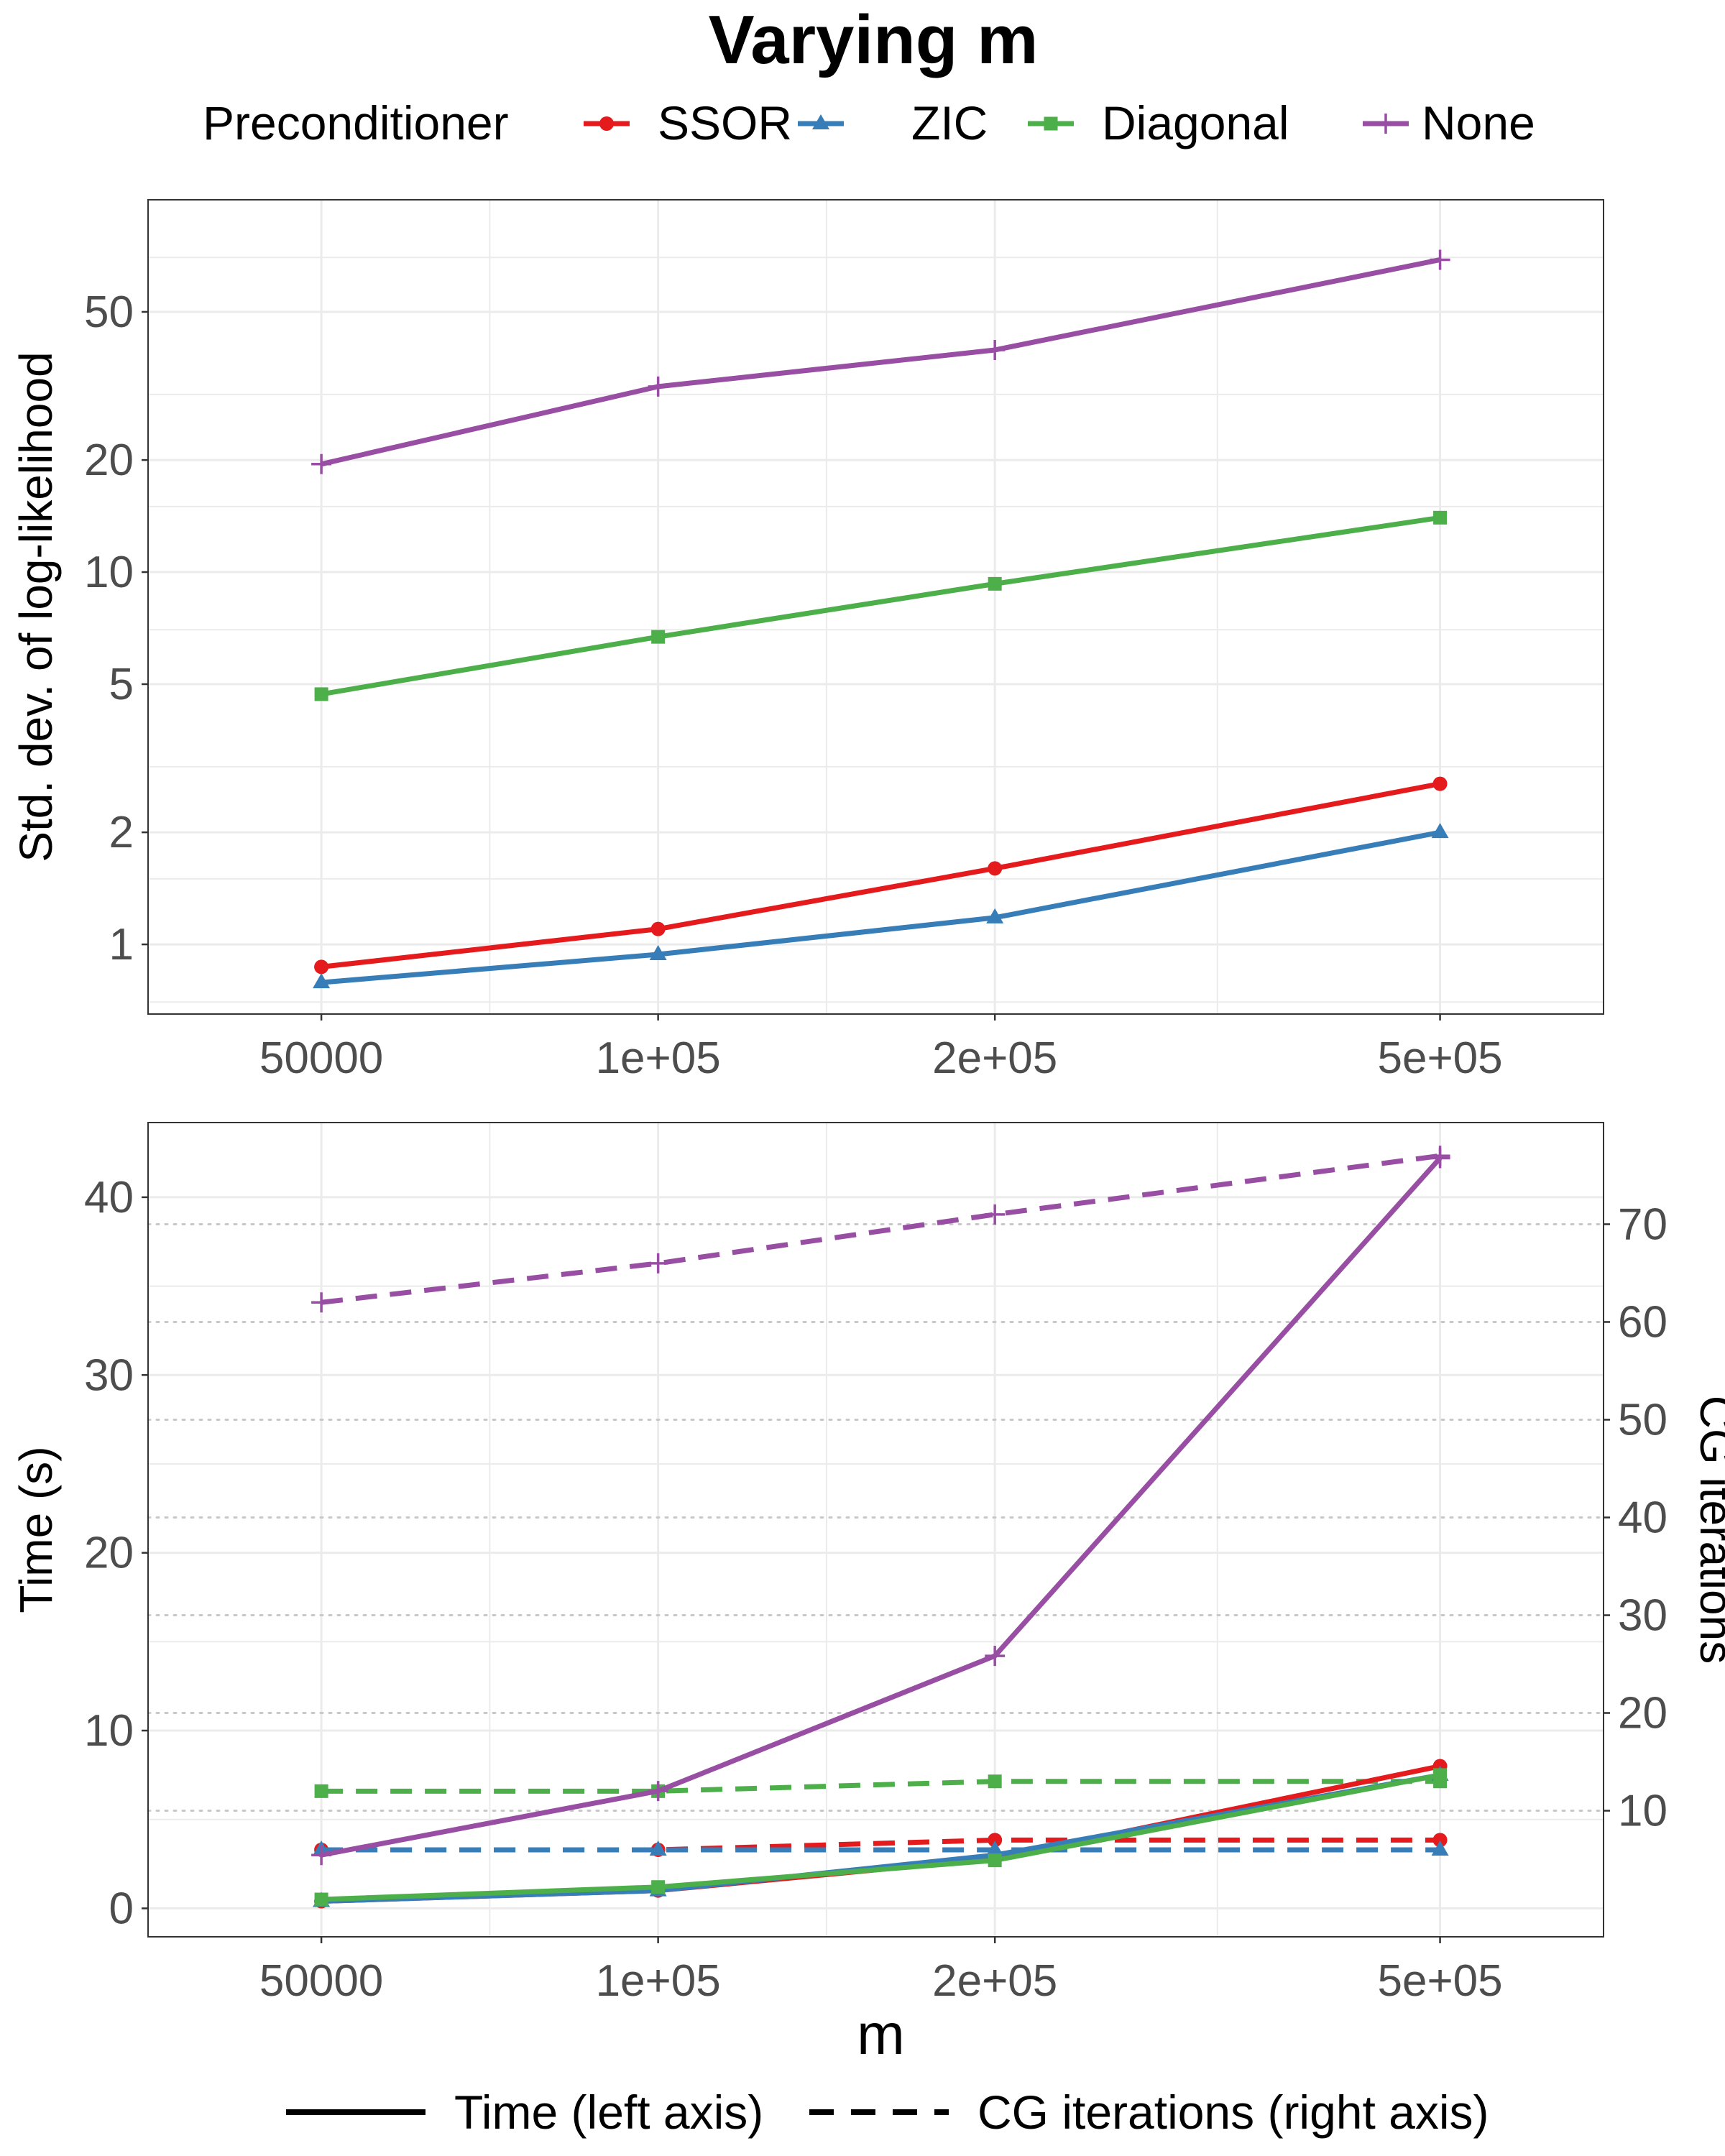  I want to click on top-xtick-label: 50000, so click(321, 1058).